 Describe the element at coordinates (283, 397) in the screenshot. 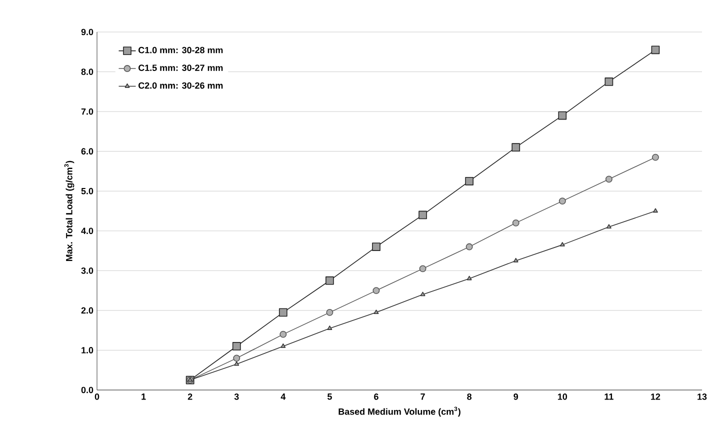

I see `x-tick-label: 4` at that location.